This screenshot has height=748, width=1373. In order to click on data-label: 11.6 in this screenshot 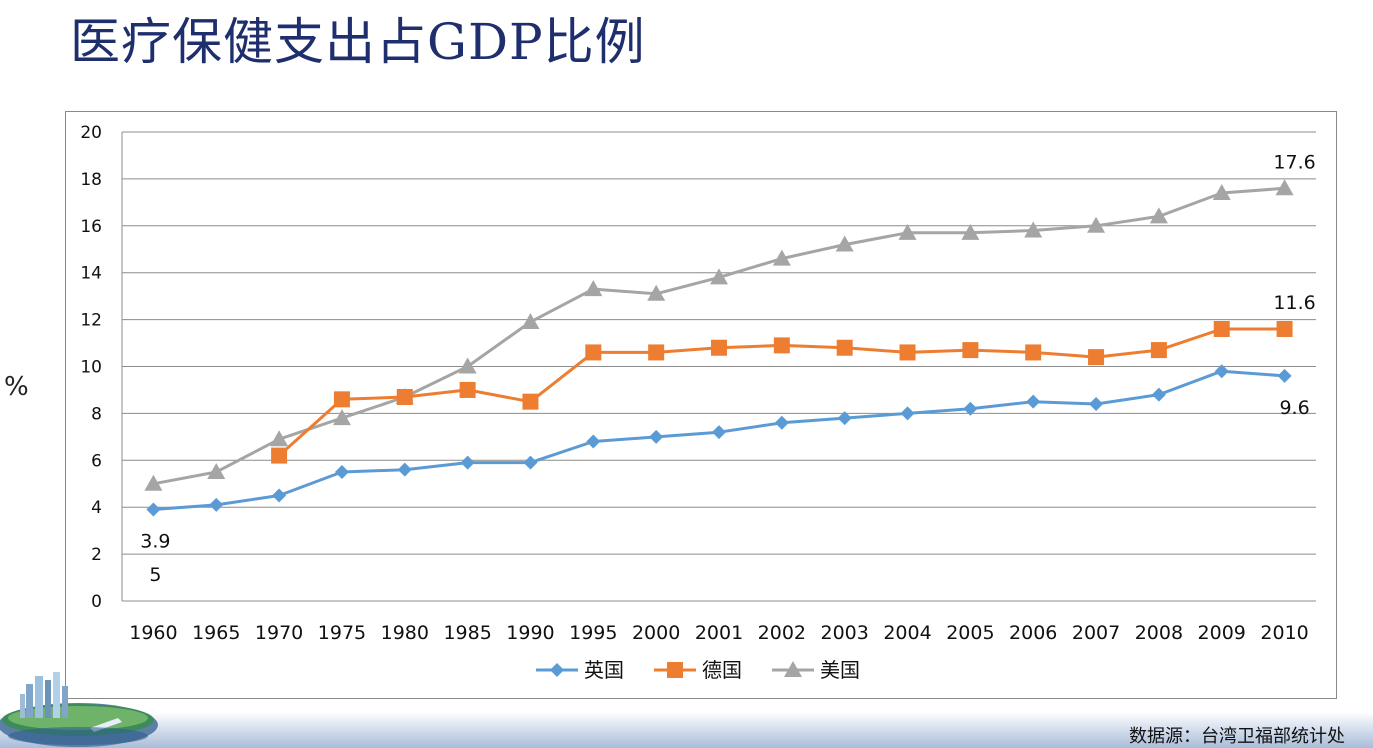, I will do `click(1294, 303)`.